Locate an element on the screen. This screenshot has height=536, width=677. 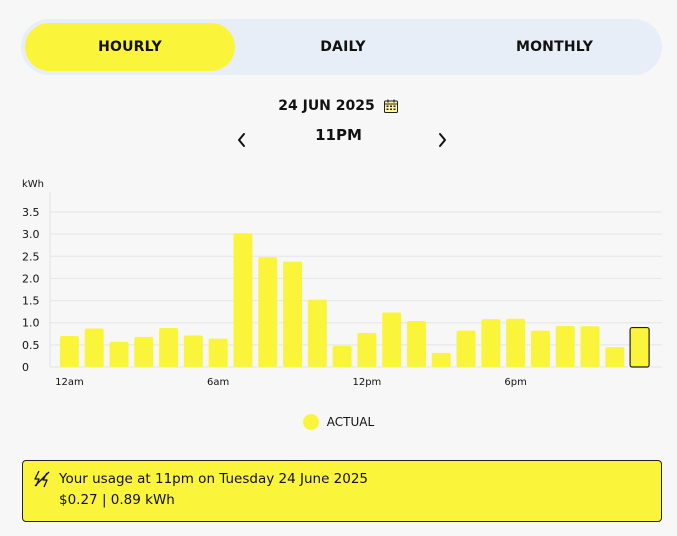
hour-label: 11PM is located at coordinates (338, 135).